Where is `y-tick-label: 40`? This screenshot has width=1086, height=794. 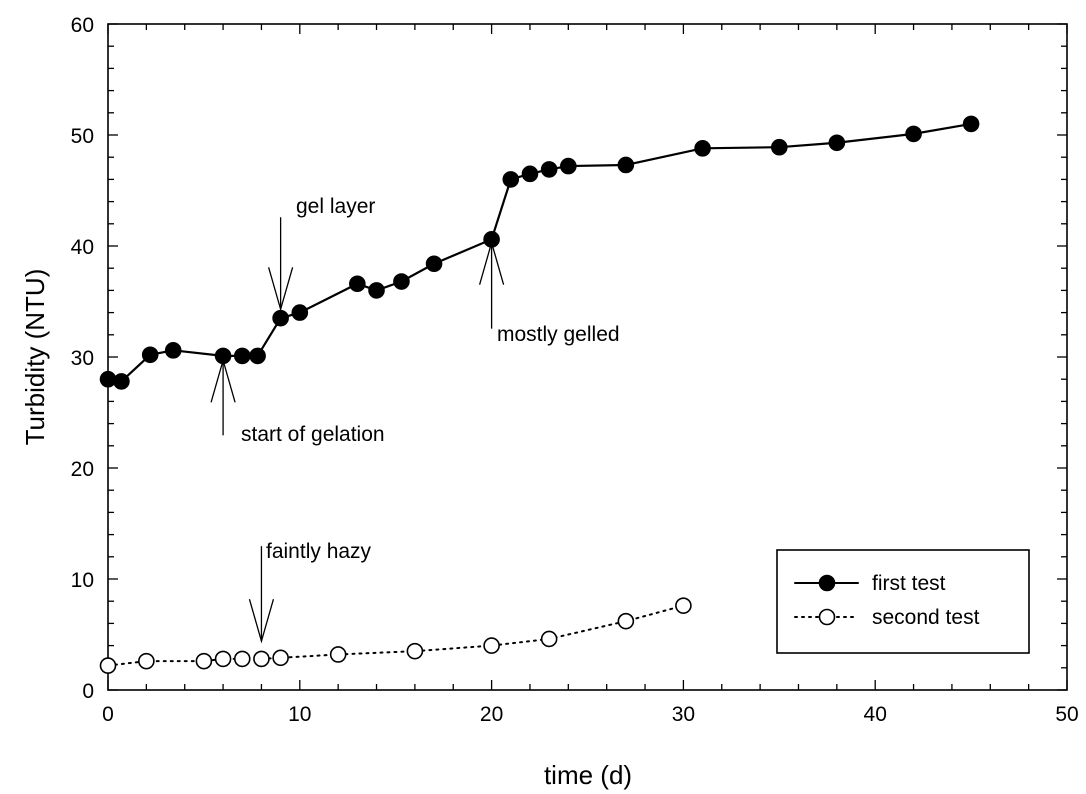
y-tick-label: 40 is located at coordinates (82, 247).